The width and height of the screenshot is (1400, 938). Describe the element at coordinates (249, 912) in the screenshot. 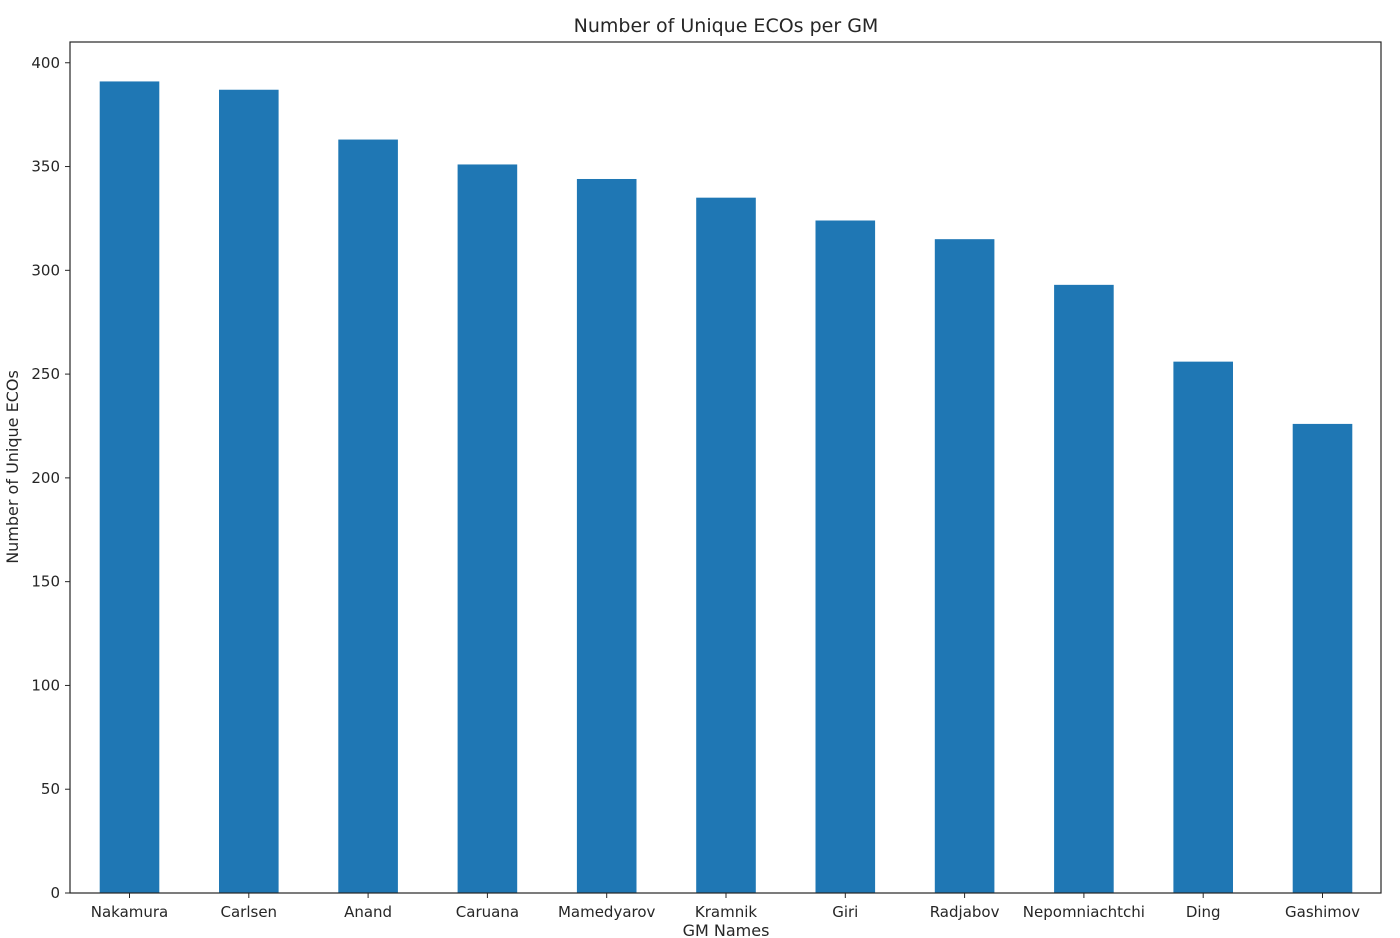

I see `x-tick-label: Carlsen` at that location.